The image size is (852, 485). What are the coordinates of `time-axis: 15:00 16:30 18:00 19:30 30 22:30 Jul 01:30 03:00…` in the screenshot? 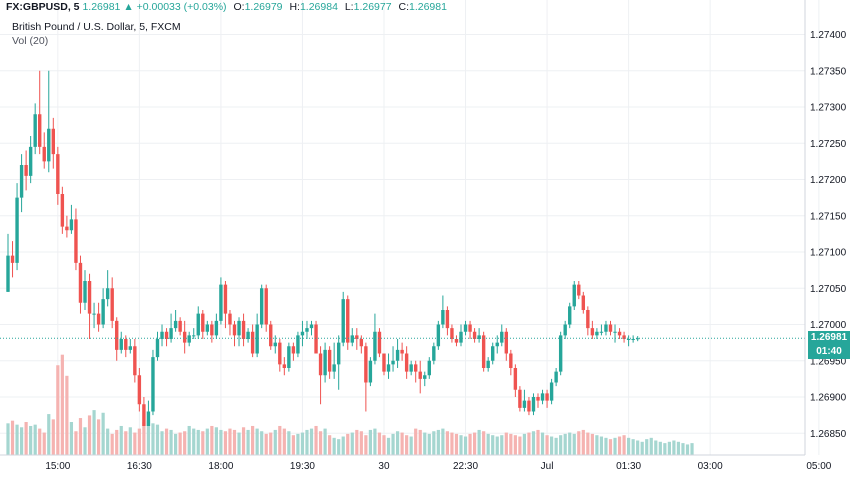 It's located at (438, 466).